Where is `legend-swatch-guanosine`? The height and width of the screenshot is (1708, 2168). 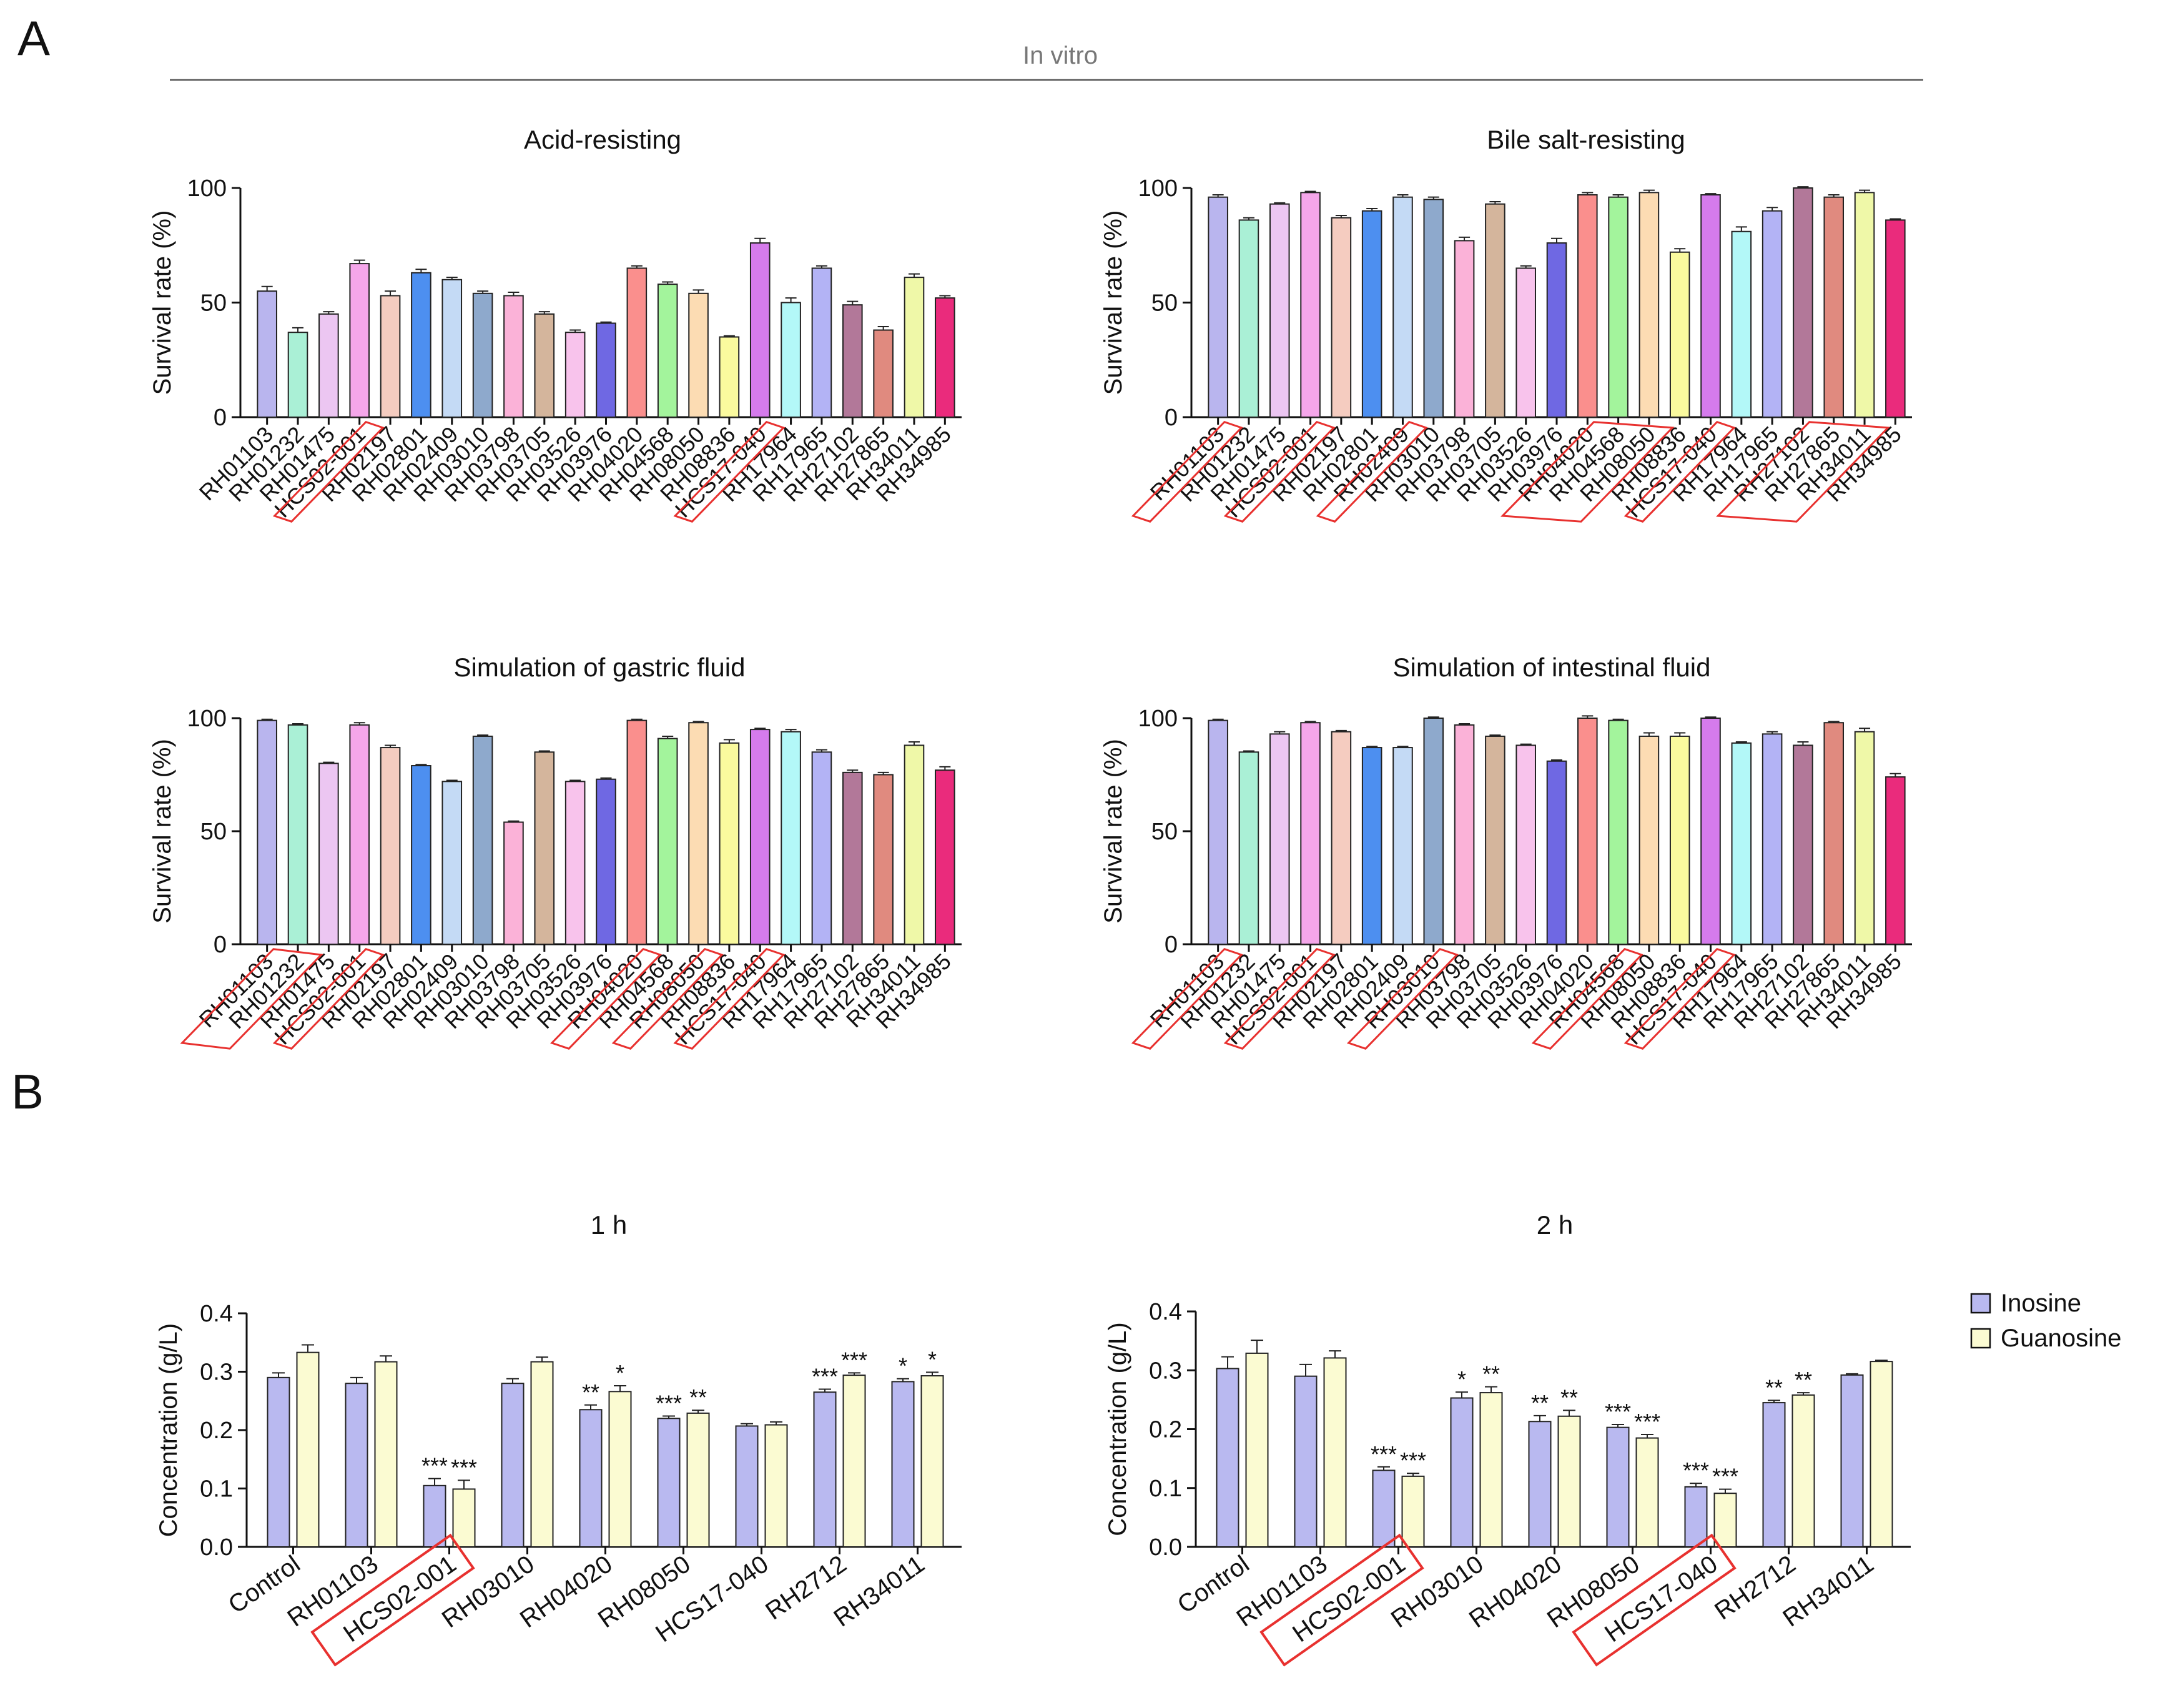
legend-swatch-guanosine is located at coordinates (1981, 1339).